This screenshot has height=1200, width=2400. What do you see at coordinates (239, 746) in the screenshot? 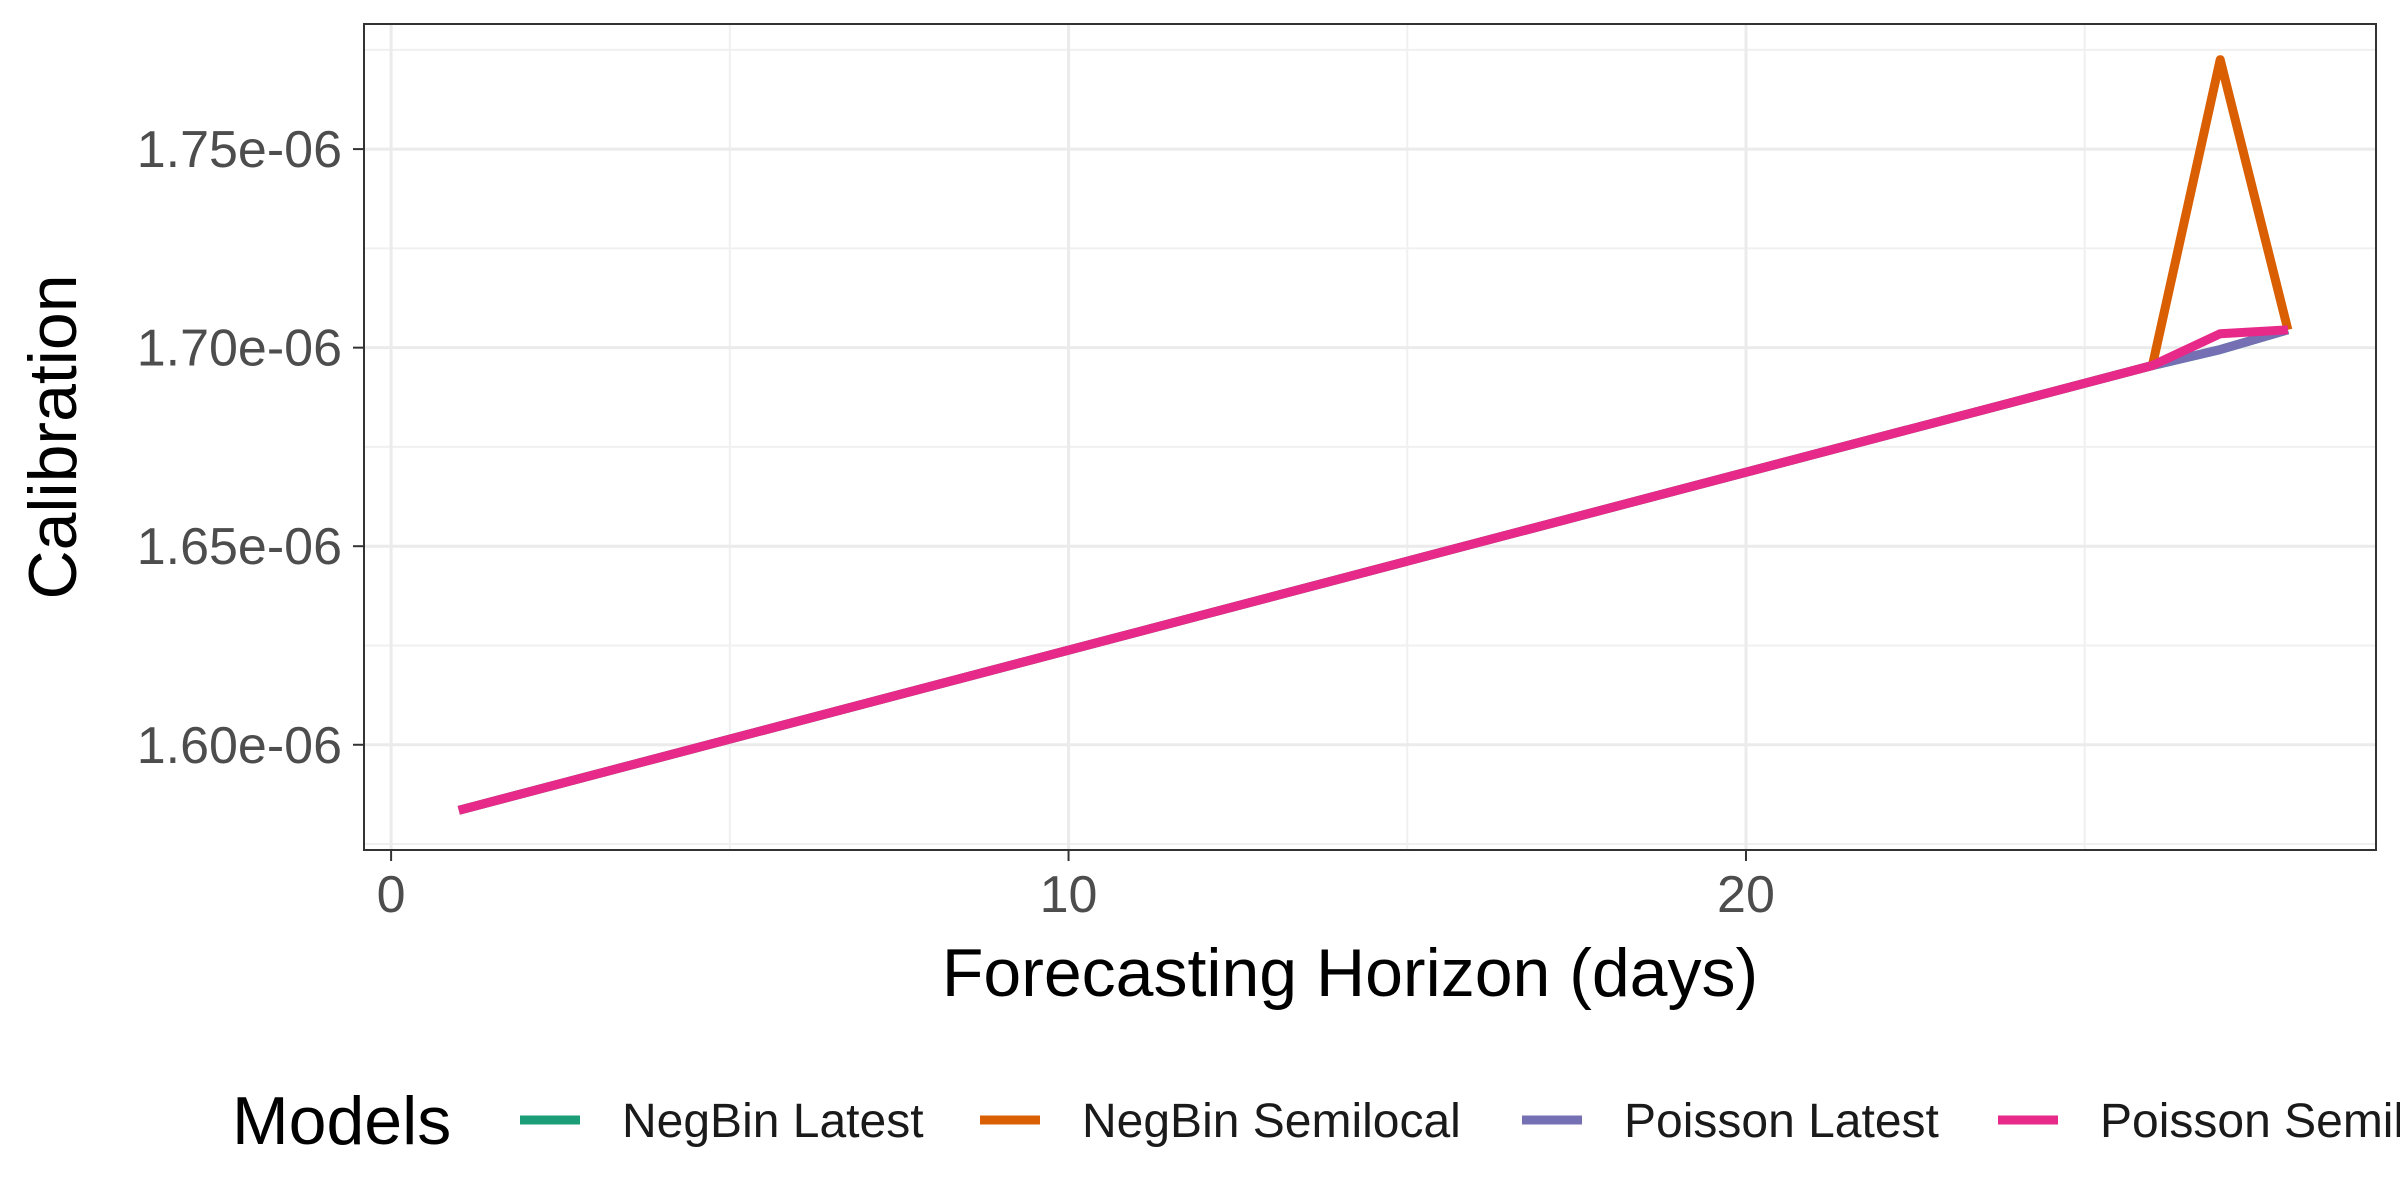
I see `y-tick-label: 1.60e-06` at bounding box center [239, 746].